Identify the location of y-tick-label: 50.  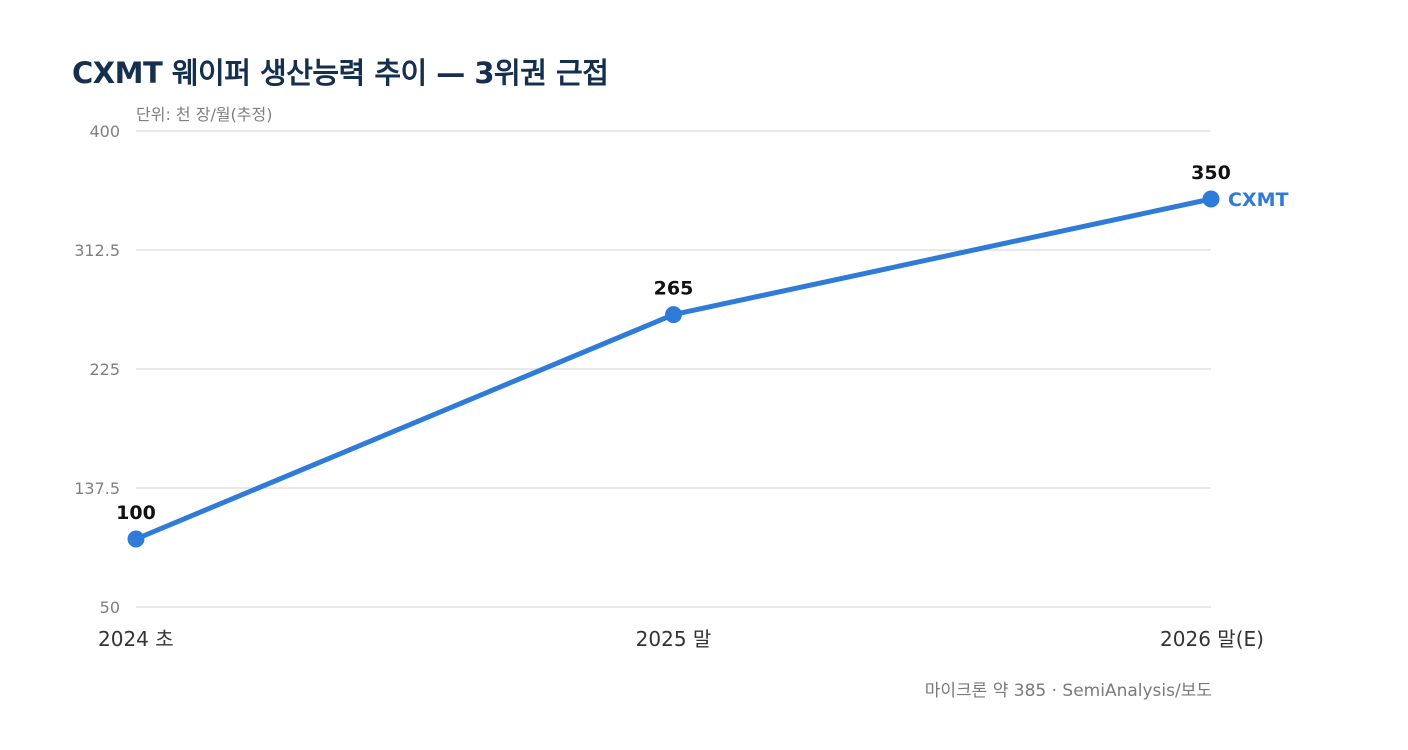
(110, 607).